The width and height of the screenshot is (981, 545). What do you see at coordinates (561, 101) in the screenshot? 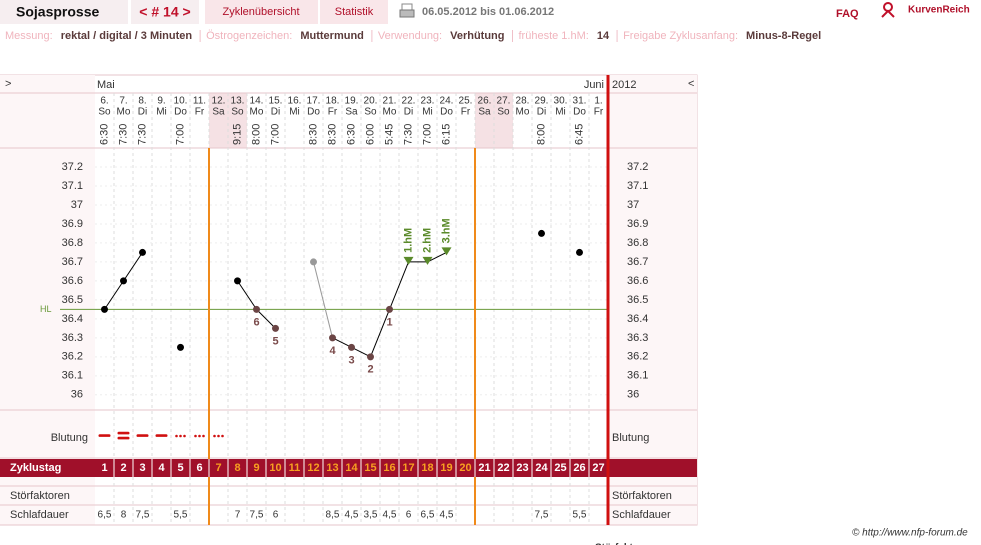
I see `date: 30.` at bounding box center [561, 101].